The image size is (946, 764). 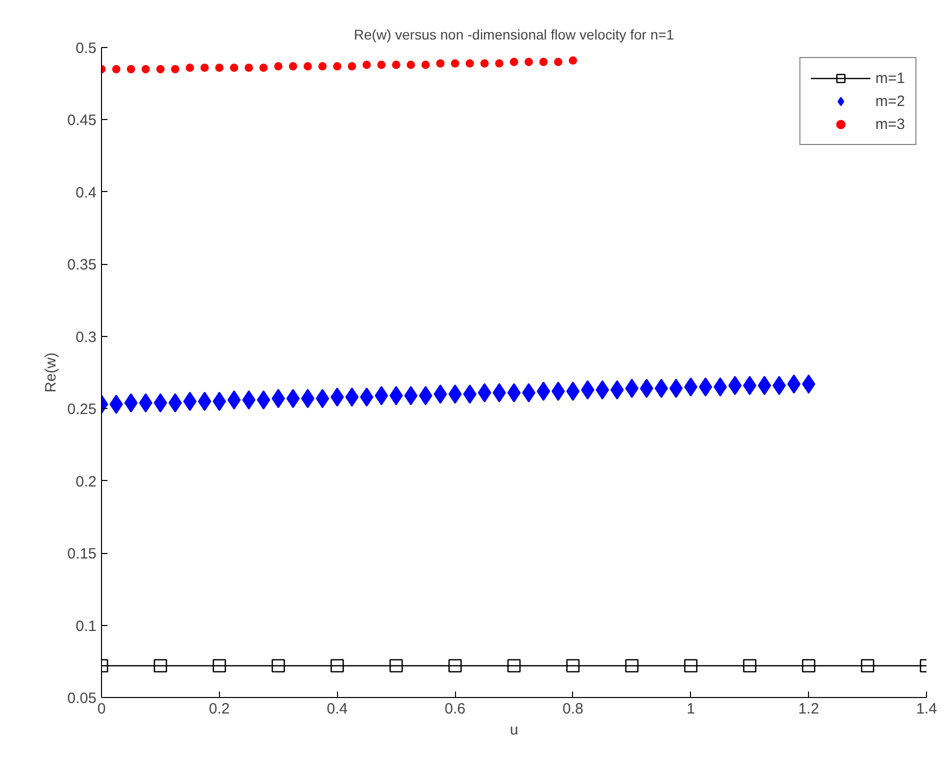 What do you see at coordinates (86, 48) in the screenshot?
I see `y-tick-label: 0.5` at bounding box center [86, 48].